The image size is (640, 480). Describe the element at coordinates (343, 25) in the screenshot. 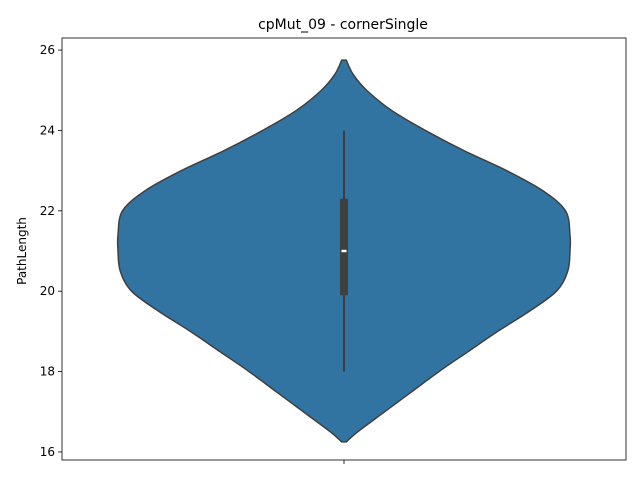

I see `chart-title: cpMut_09 - cornerSingle` at that location.